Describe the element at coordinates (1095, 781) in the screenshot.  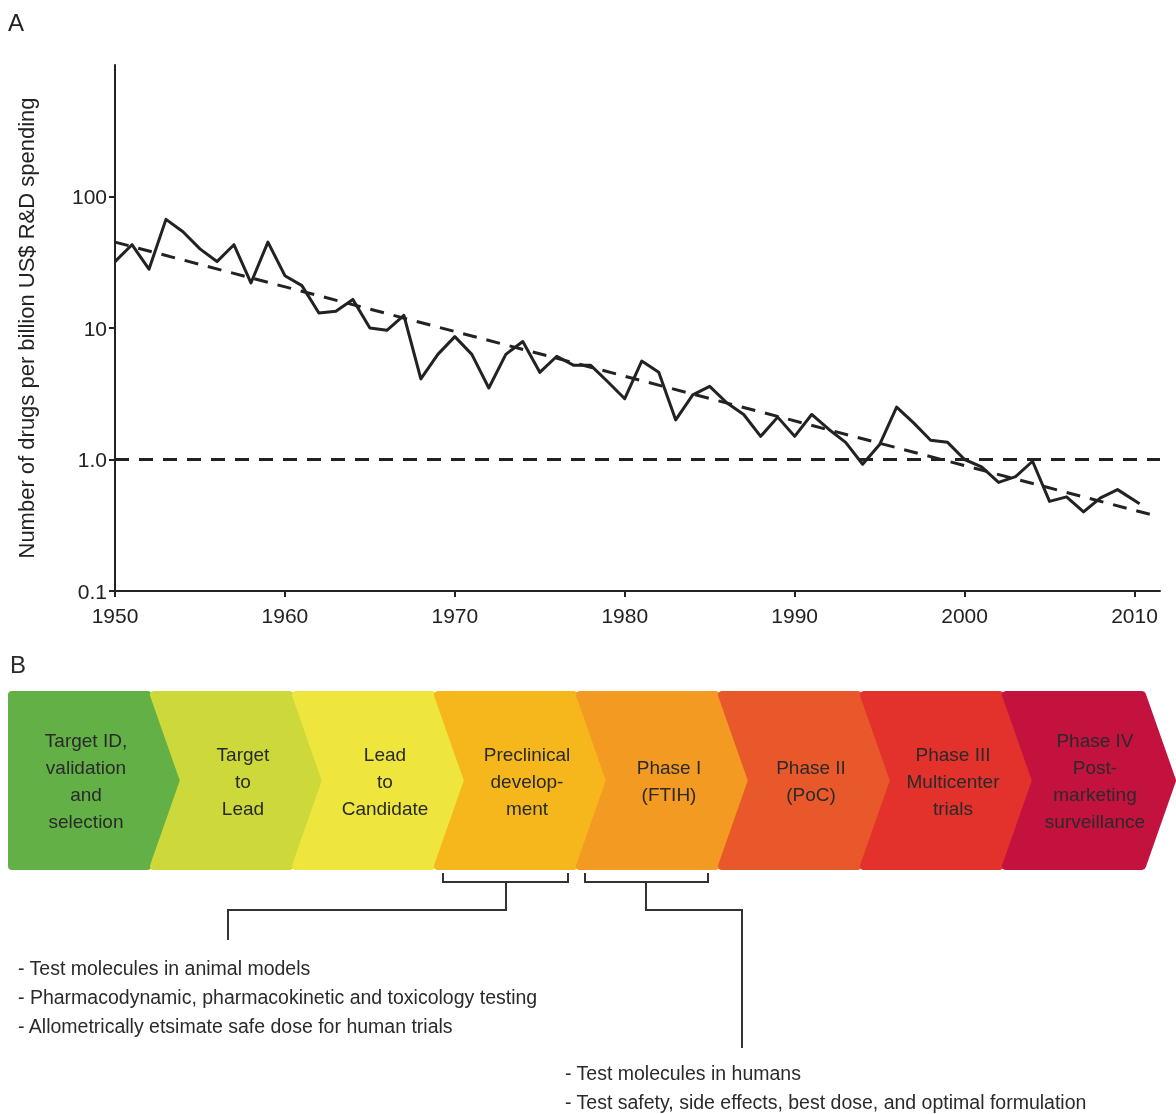
I see `category-label: Phase IV Post- marketing surveillance` at that location.